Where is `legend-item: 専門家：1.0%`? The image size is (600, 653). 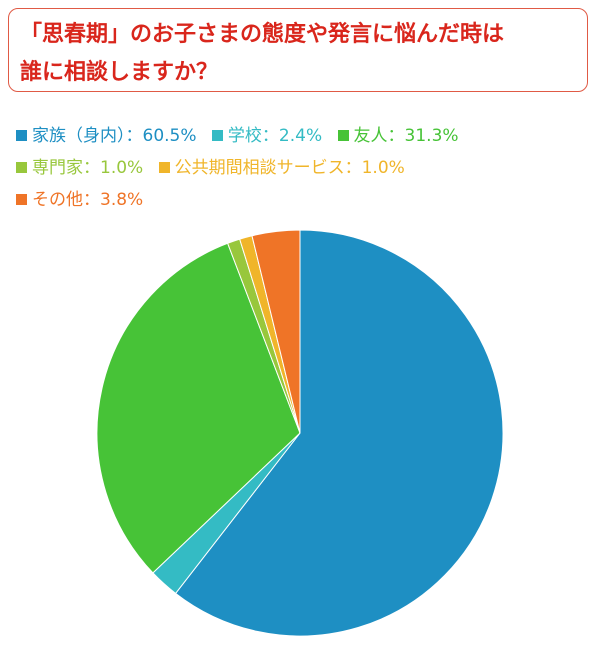
legend-item: 専門家：1.0% is located at coordinates (79, 168).